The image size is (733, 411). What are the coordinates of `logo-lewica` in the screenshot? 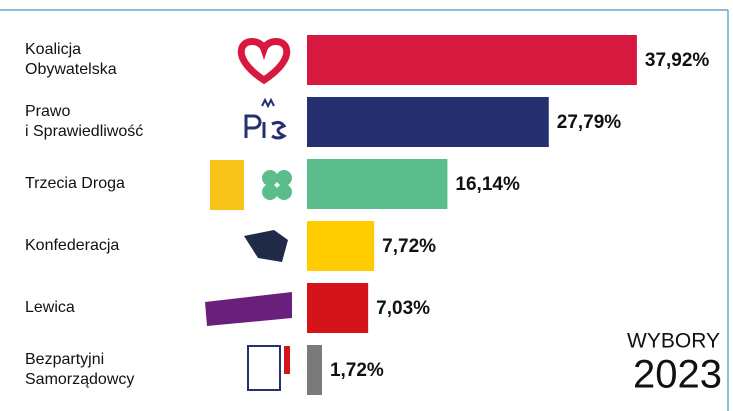 It's located at (248, 309).